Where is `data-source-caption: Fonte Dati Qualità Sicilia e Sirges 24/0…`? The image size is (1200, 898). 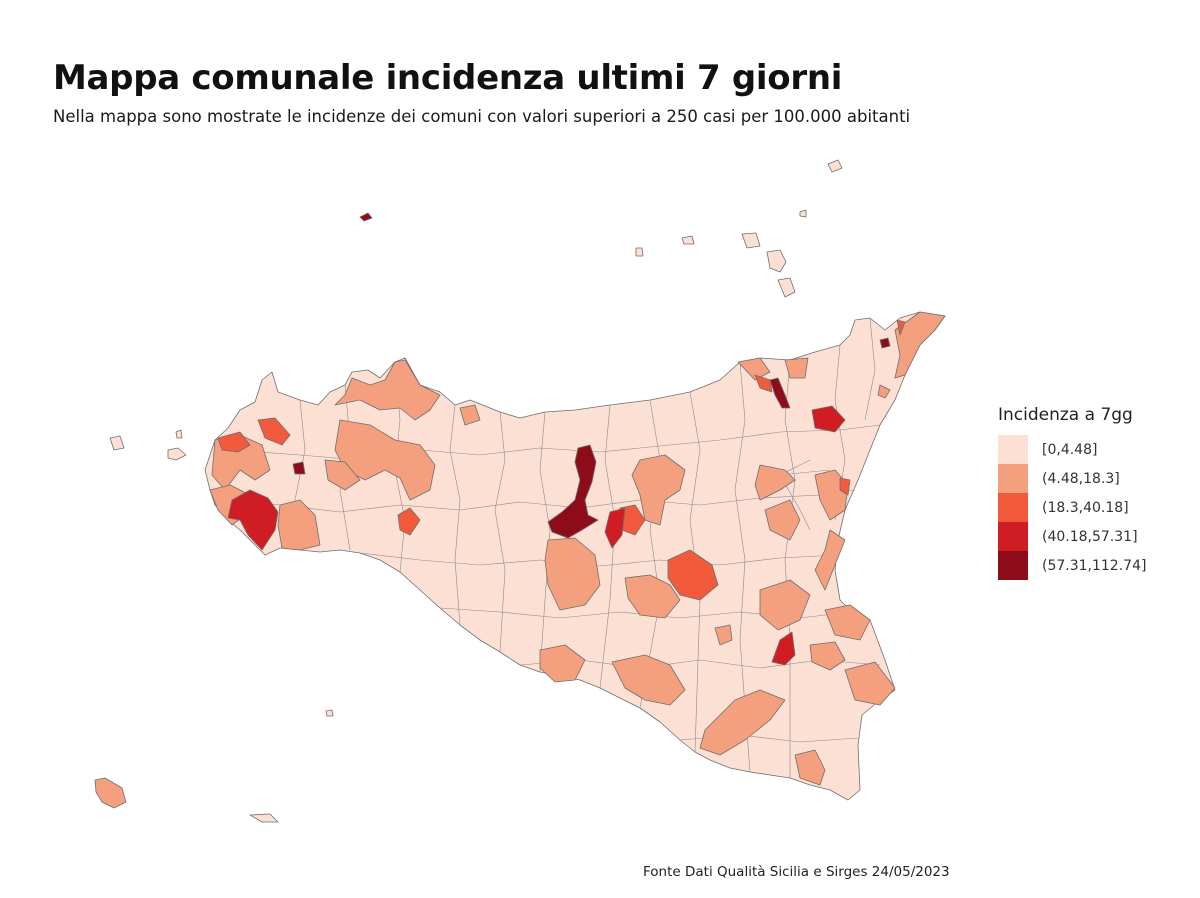 data-source-caption: Fonte Dati Qualità Sicilia e Sirges 24/0… is located at coordinates (796, 872).